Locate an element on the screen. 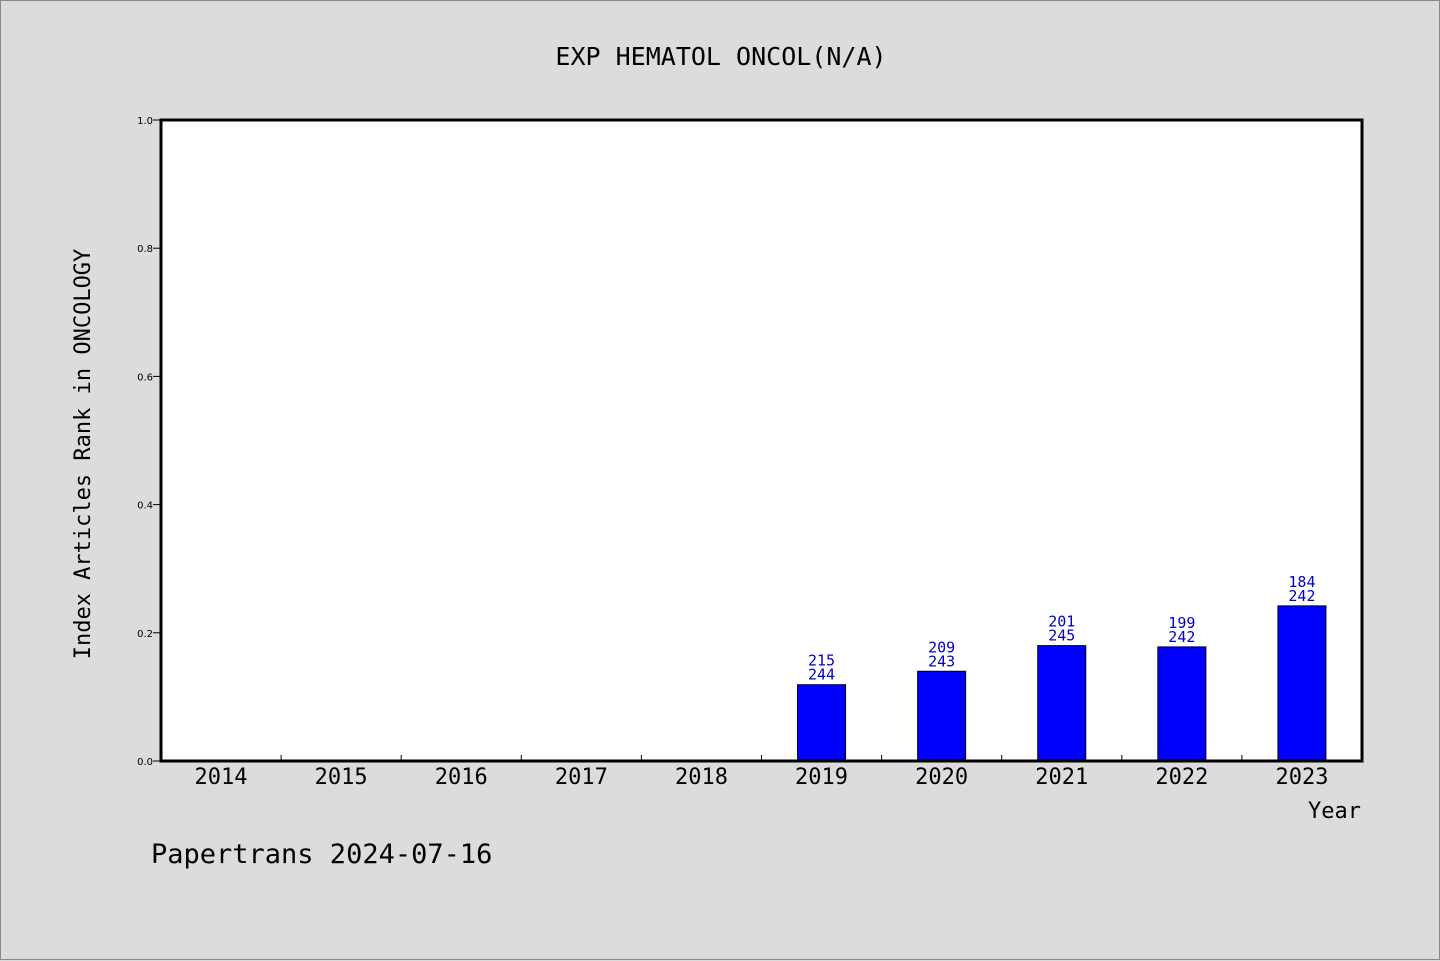  chart-title: EXP HEMATOL ONCOL(N/A) is located at coordinates (720, 56).